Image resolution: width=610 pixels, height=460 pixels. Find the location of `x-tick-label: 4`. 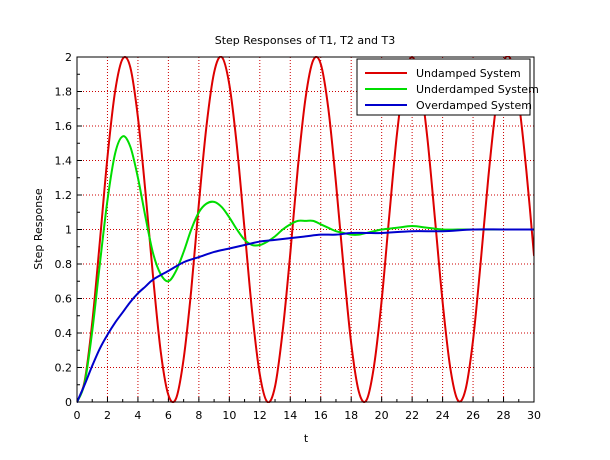

x-tick-label: 4 is located at coordinates (137, 415).